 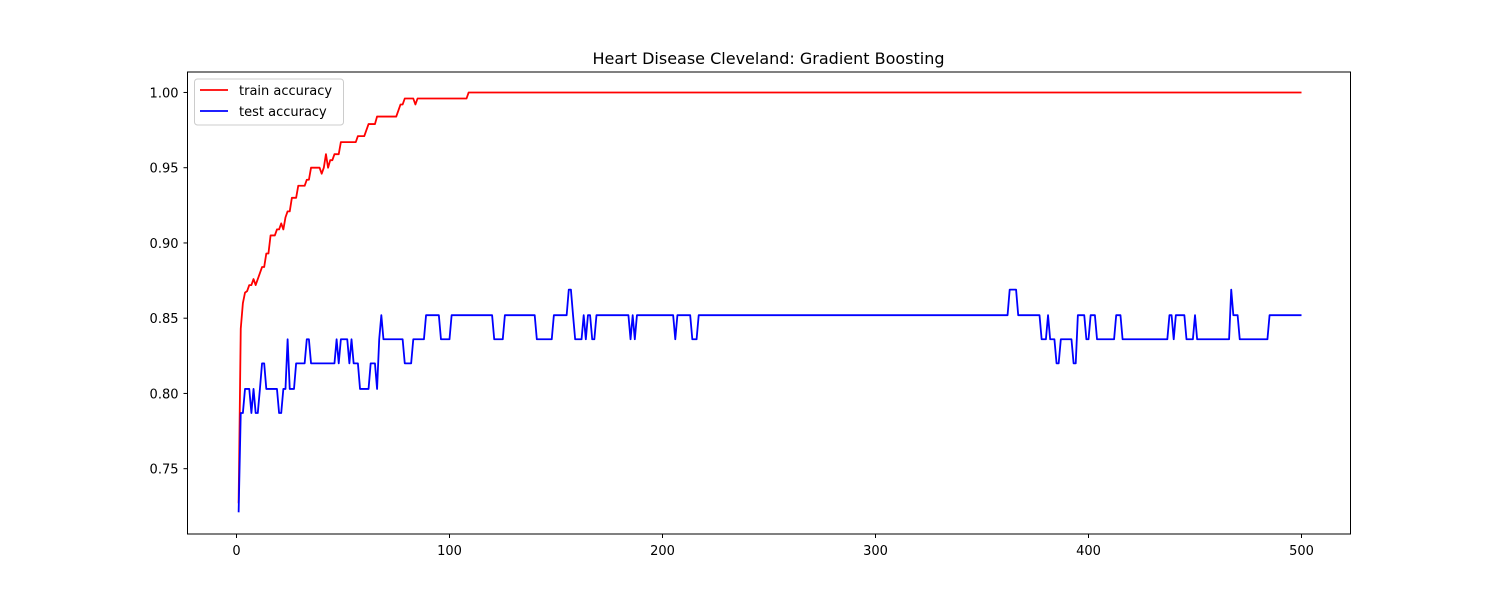 I want to click on legend: train accuracy test accuracy, so click(x=269, y=102).